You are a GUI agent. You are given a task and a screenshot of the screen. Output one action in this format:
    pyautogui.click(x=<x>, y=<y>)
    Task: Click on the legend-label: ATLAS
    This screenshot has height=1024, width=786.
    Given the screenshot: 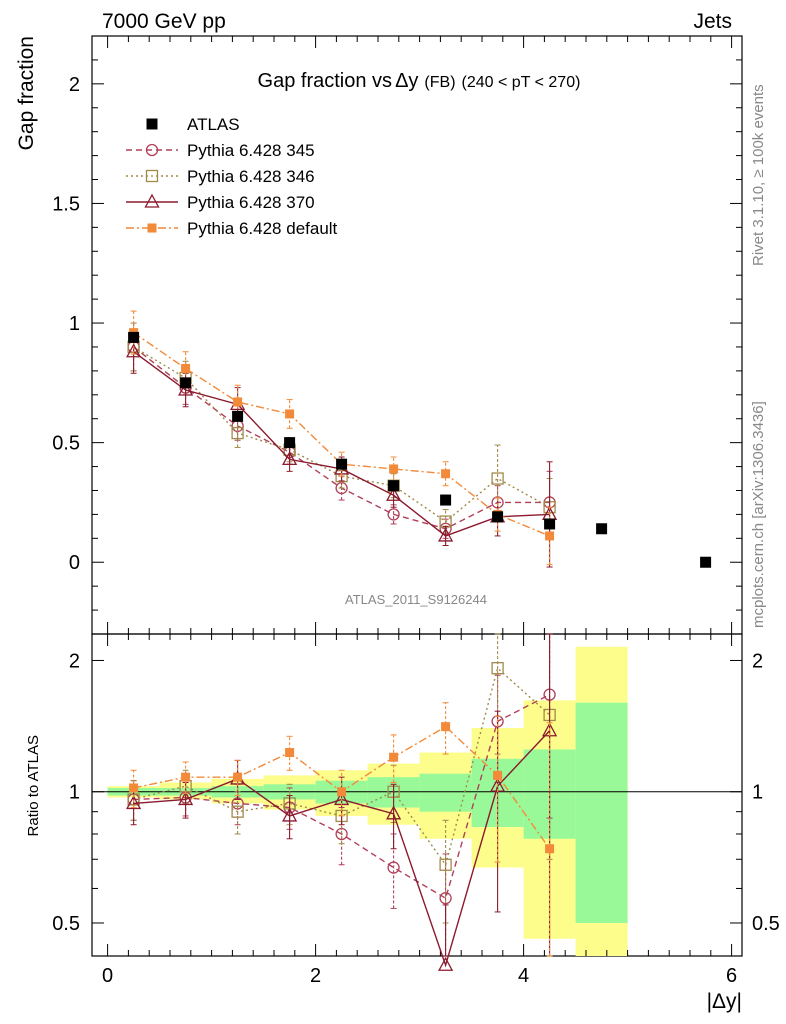 What is the action you would take?
    pyautogui.click(x=213, y=124)
    